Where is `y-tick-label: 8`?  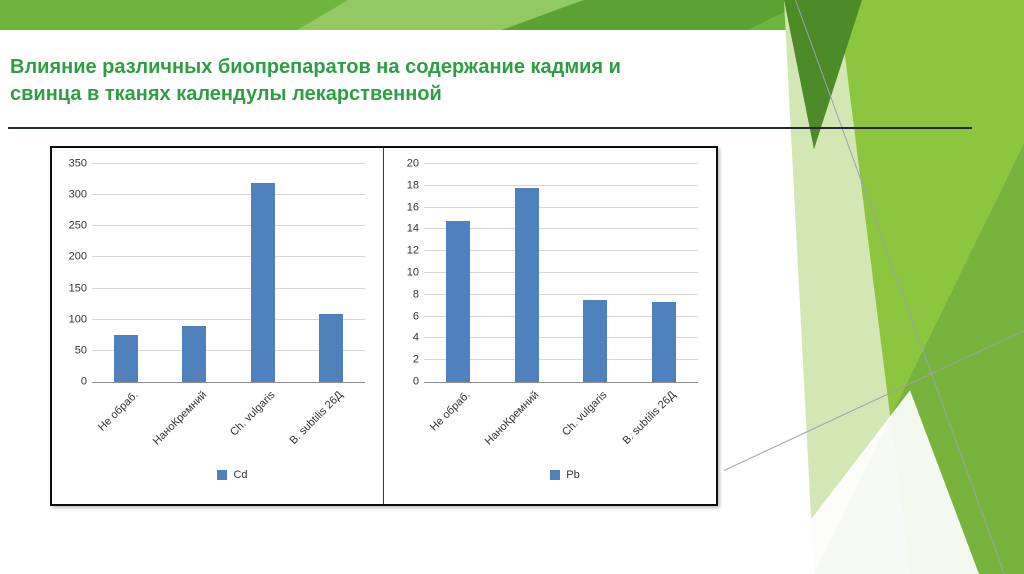 y-tick-label: 8 is located at coordinates (415, 294).